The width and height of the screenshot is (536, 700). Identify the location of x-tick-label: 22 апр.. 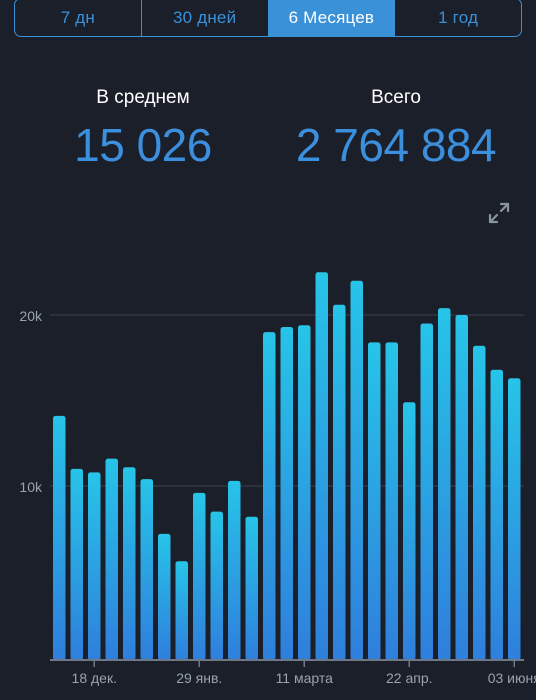
(409, 678).